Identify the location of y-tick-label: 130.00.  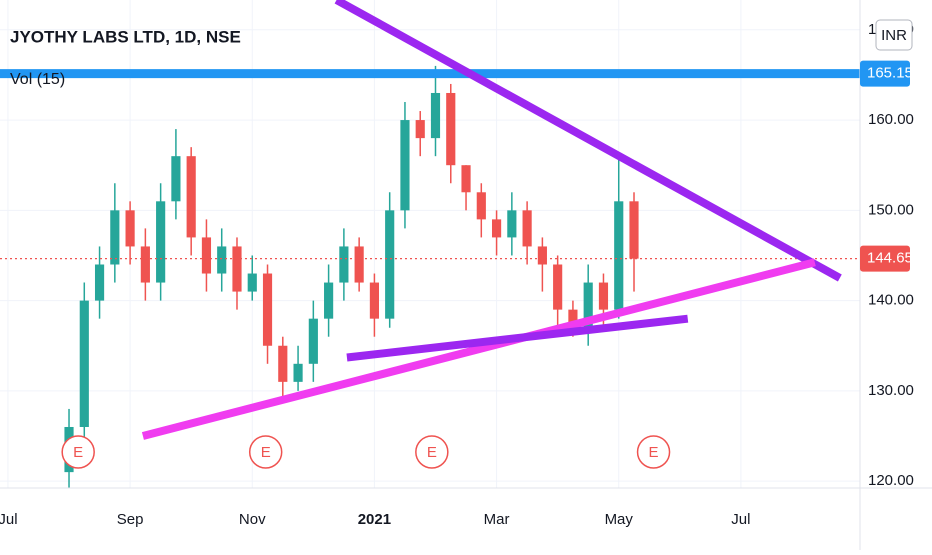
(891, 390).